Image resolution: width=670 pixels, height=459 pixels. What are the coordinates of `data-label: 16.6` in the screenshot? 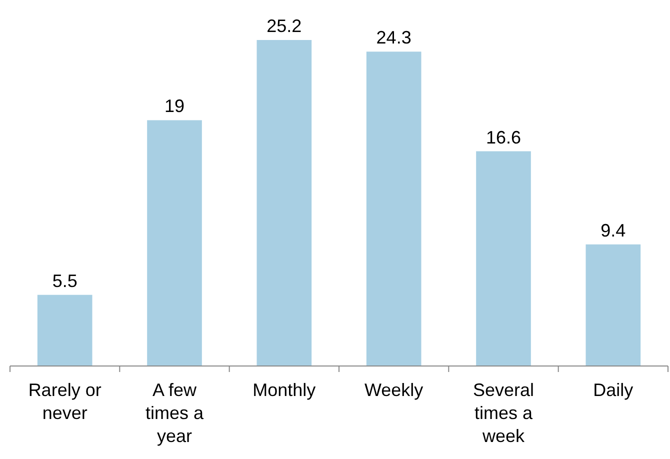 It's located at (504, 137).